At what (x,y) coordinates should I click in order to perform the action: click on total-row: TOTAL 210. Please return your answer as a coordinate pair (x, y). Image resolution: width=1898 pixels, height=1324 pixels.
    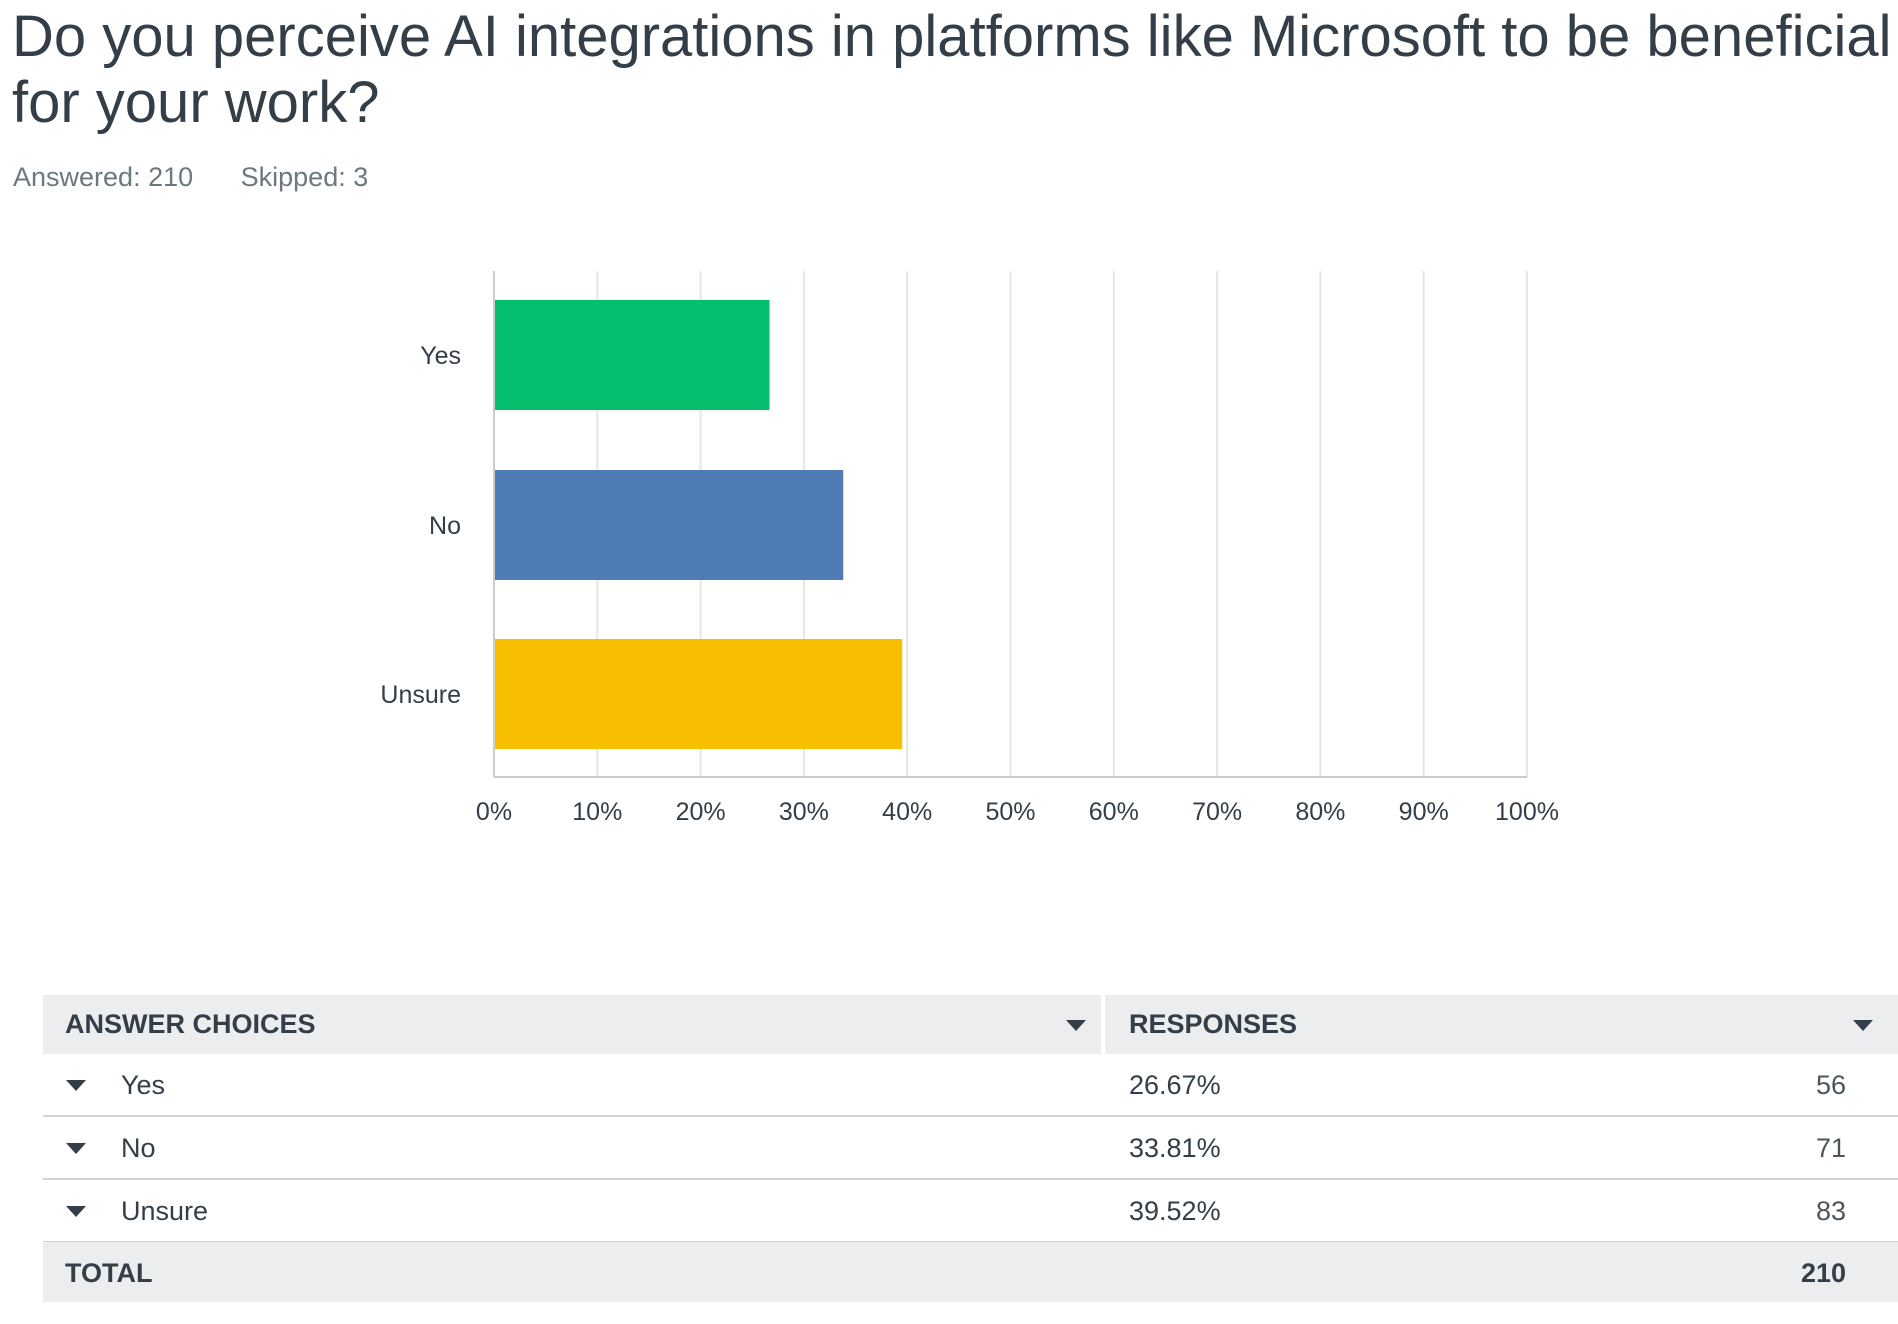
    Looking at the image, I should click on (970, 1272).